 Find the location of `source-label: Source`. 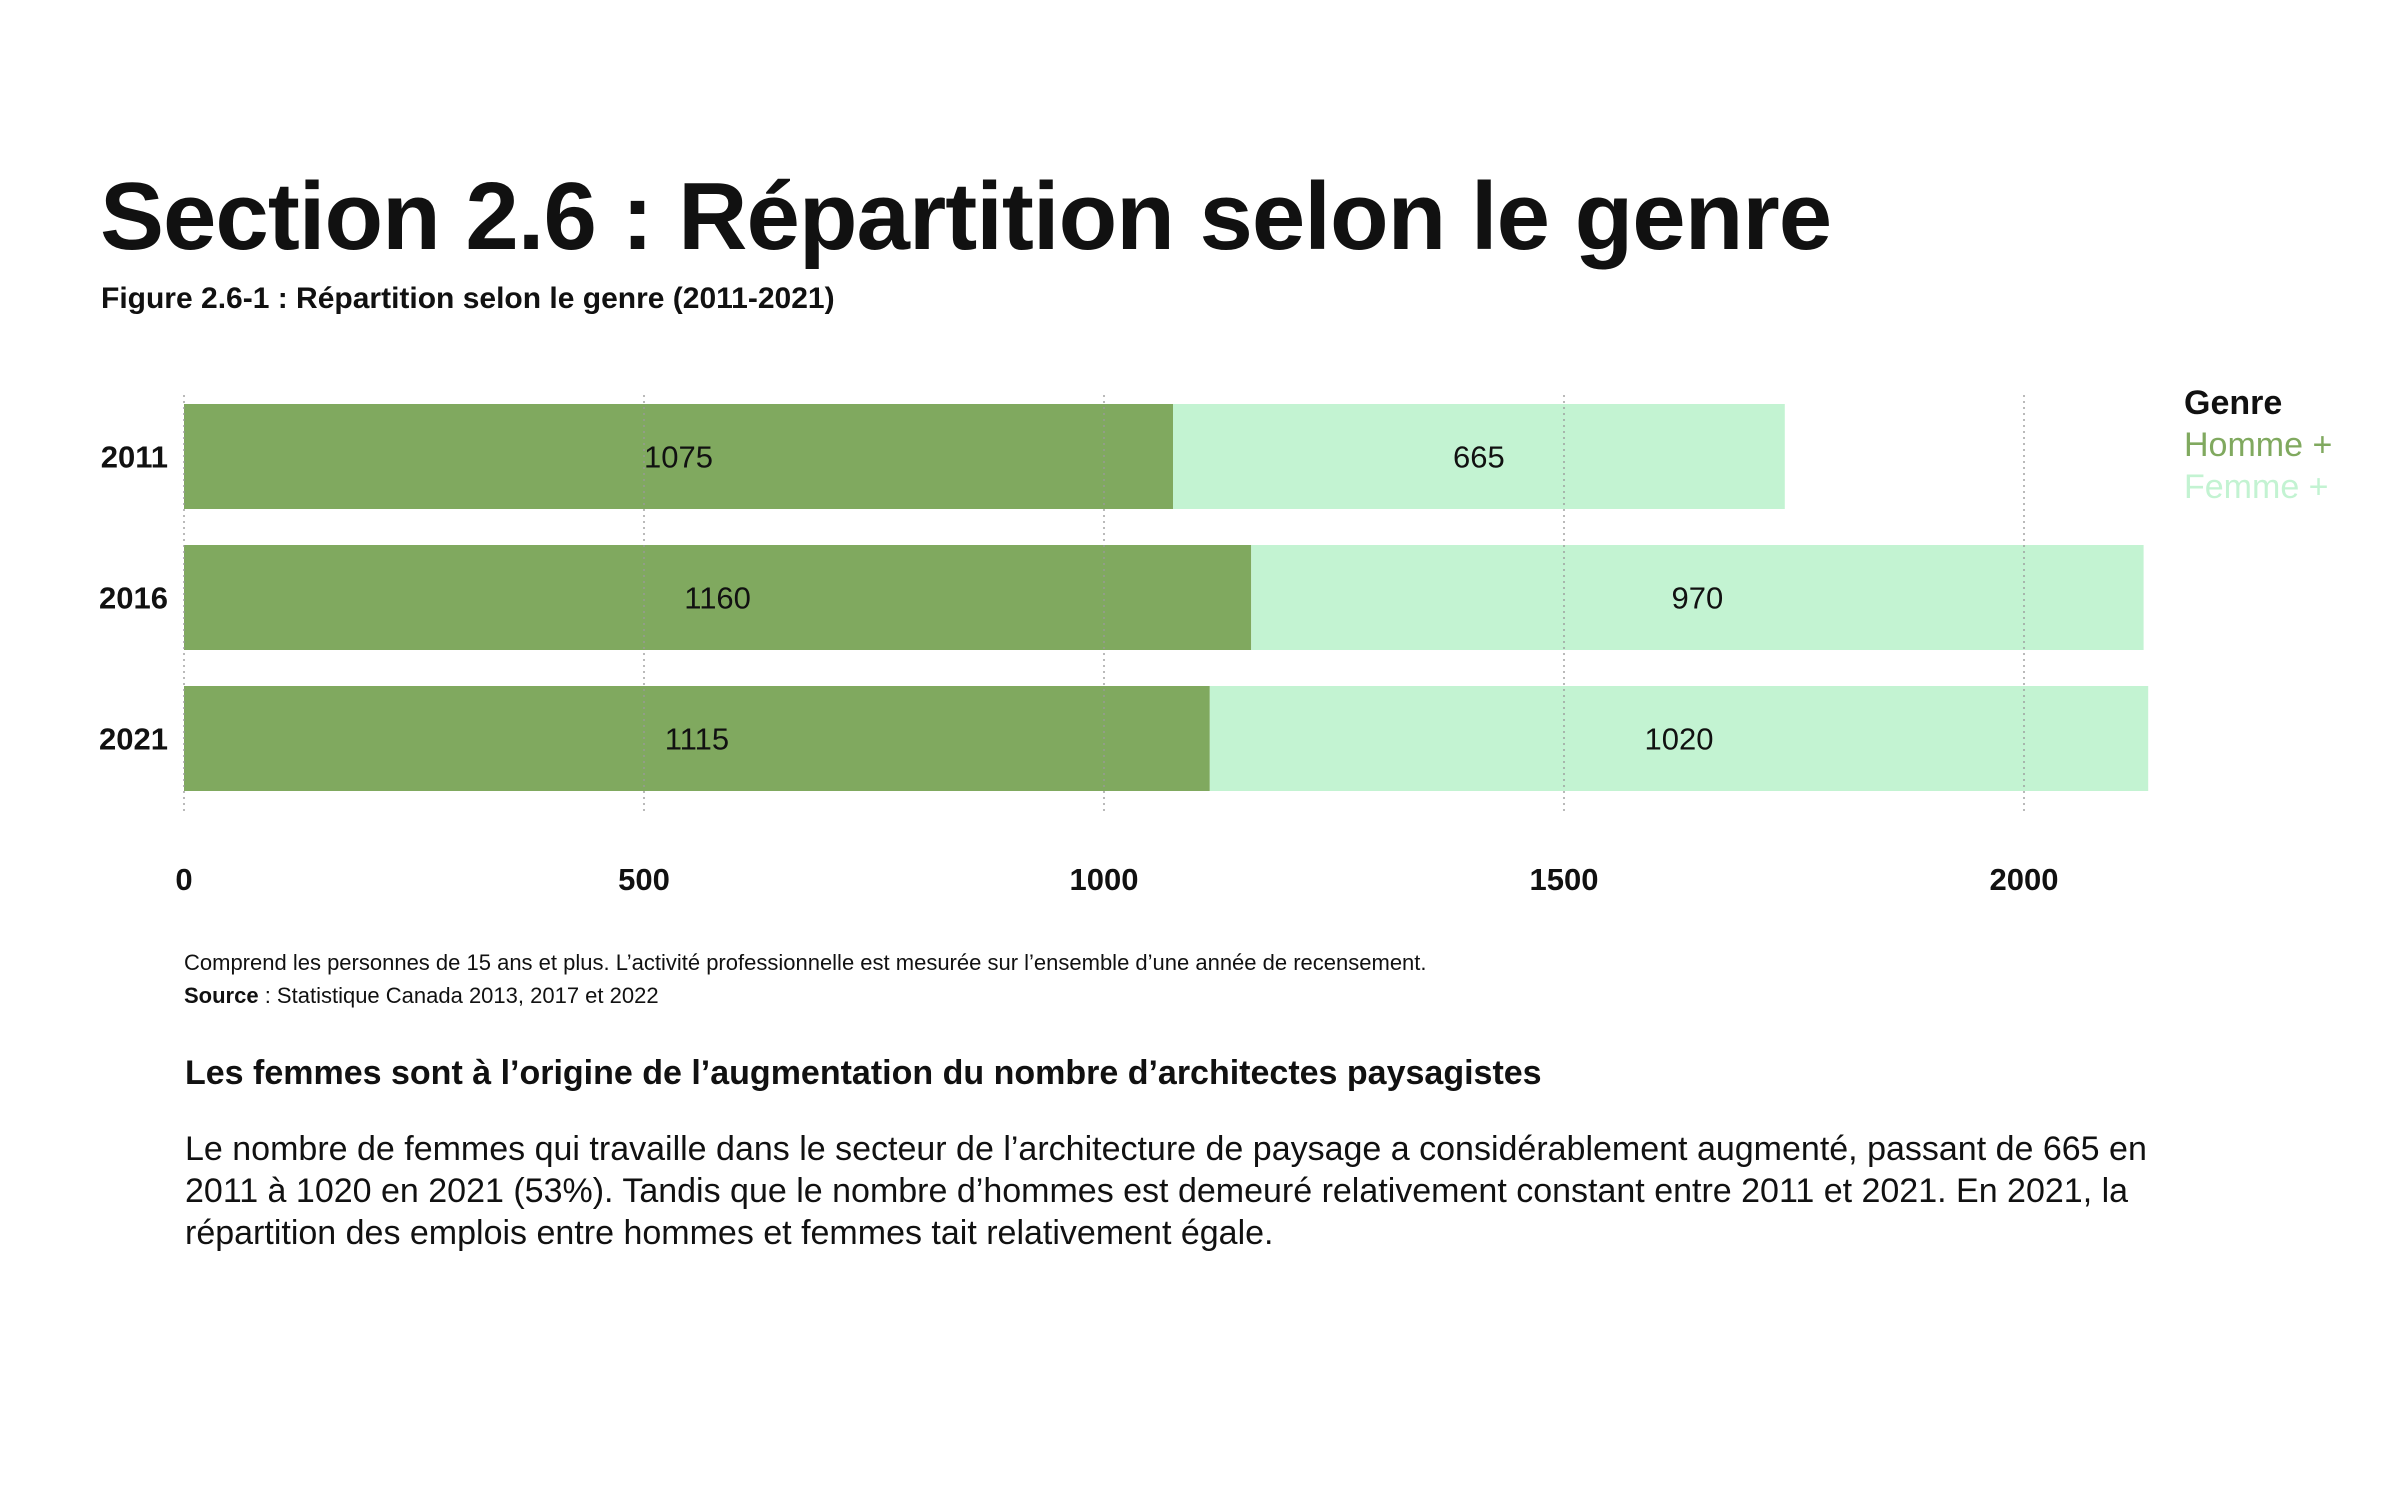

source-label: Source is located at coordinates (221, 995).